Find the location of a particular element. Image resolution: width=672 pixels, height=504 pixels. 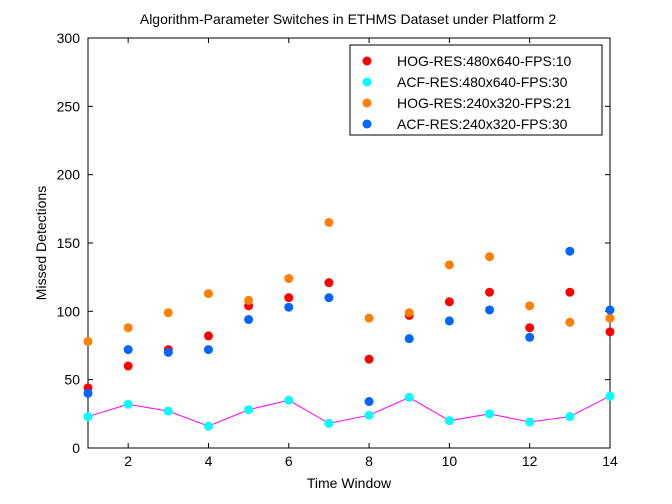

x-axis-label: Time Window is located at coordinates (349, 483).